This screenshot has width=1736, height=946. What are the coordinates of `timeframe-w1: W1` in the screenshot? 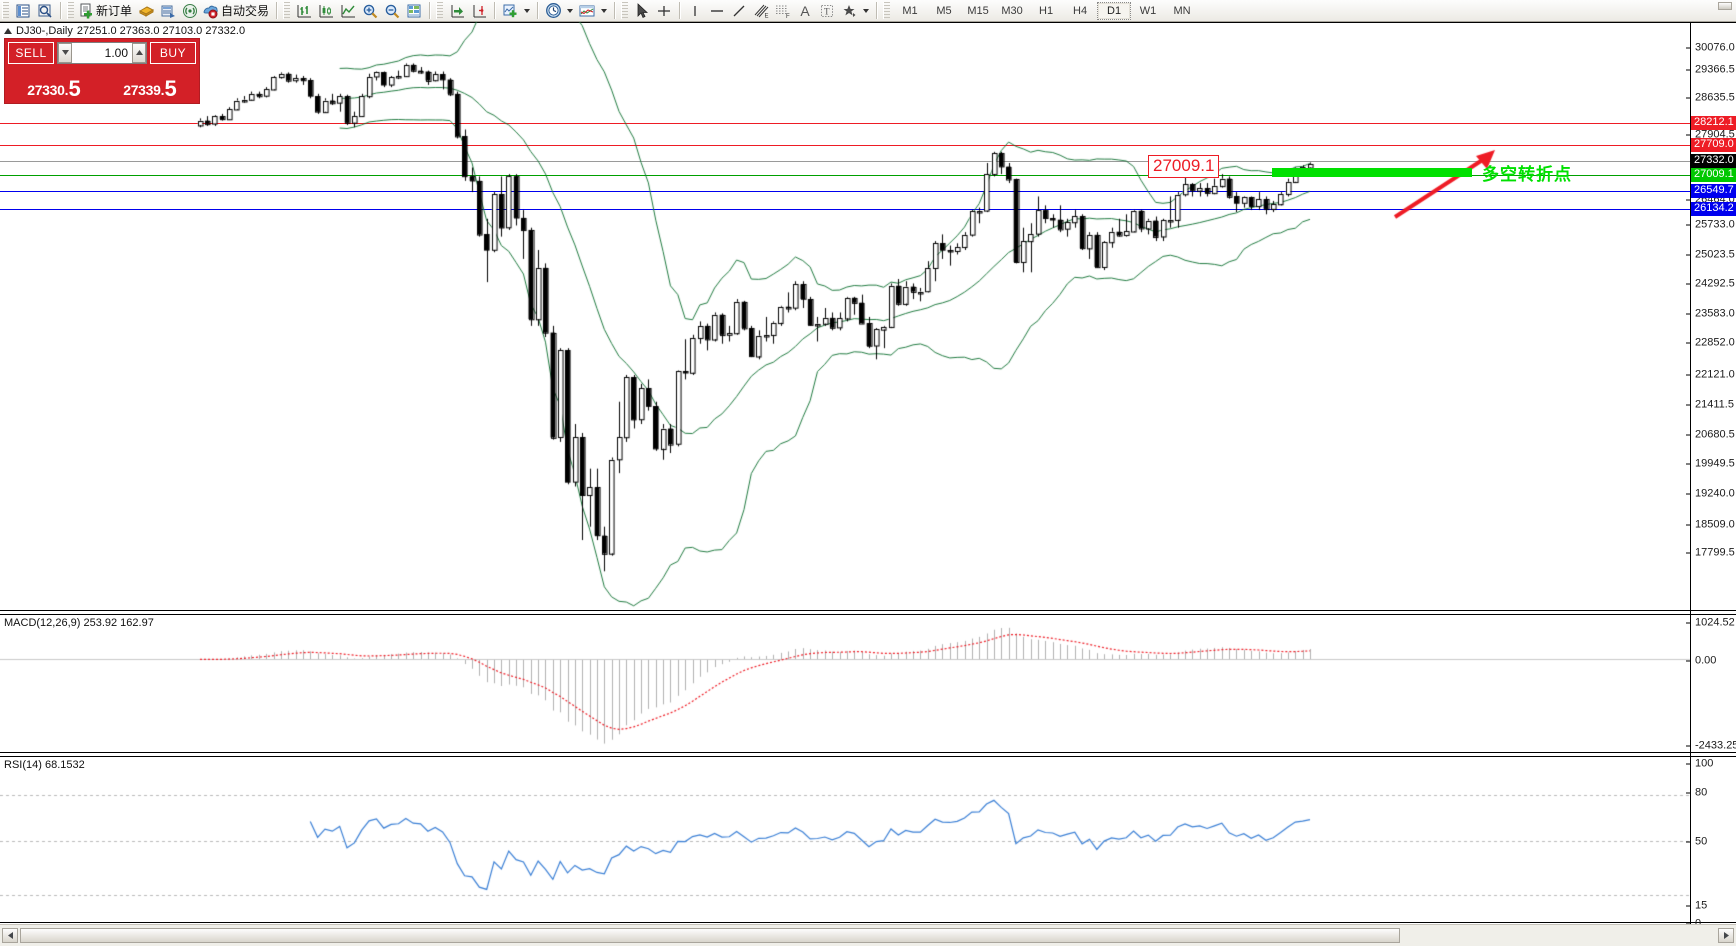 It's located at (1148, 10).